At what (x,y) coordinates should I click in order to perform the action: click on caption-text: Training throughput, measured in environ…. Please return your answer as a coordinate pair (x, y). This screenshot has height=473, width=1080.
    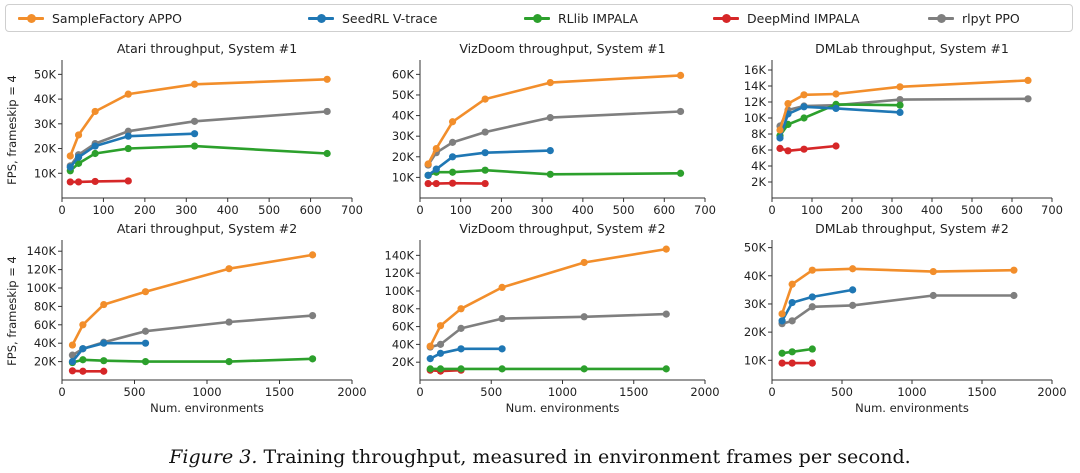
    Looking at the image, I should click on (587, 457).